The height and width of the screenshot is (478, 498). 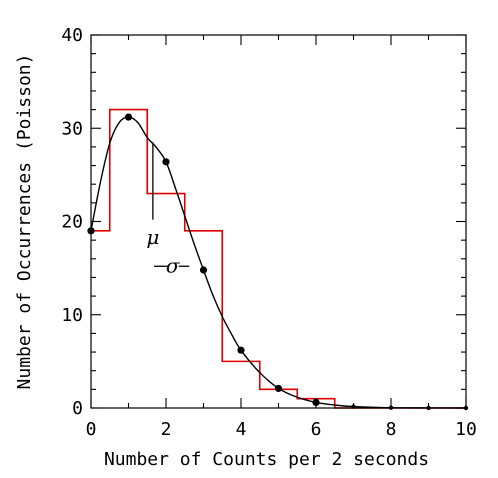 I want to click on y-tick-label: 0, so click(x=77, y=408).